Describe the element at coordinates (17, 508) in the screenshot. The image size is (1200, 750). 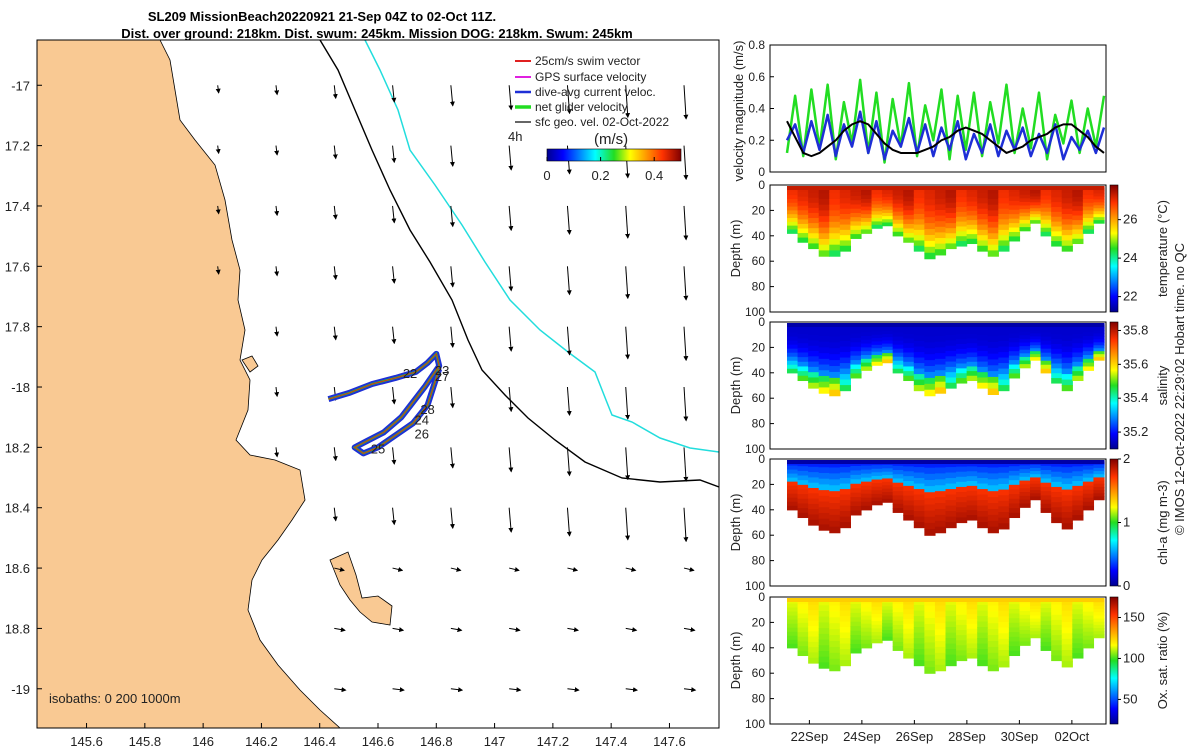
I see `map-y-tick-label: 18.4` at that location.